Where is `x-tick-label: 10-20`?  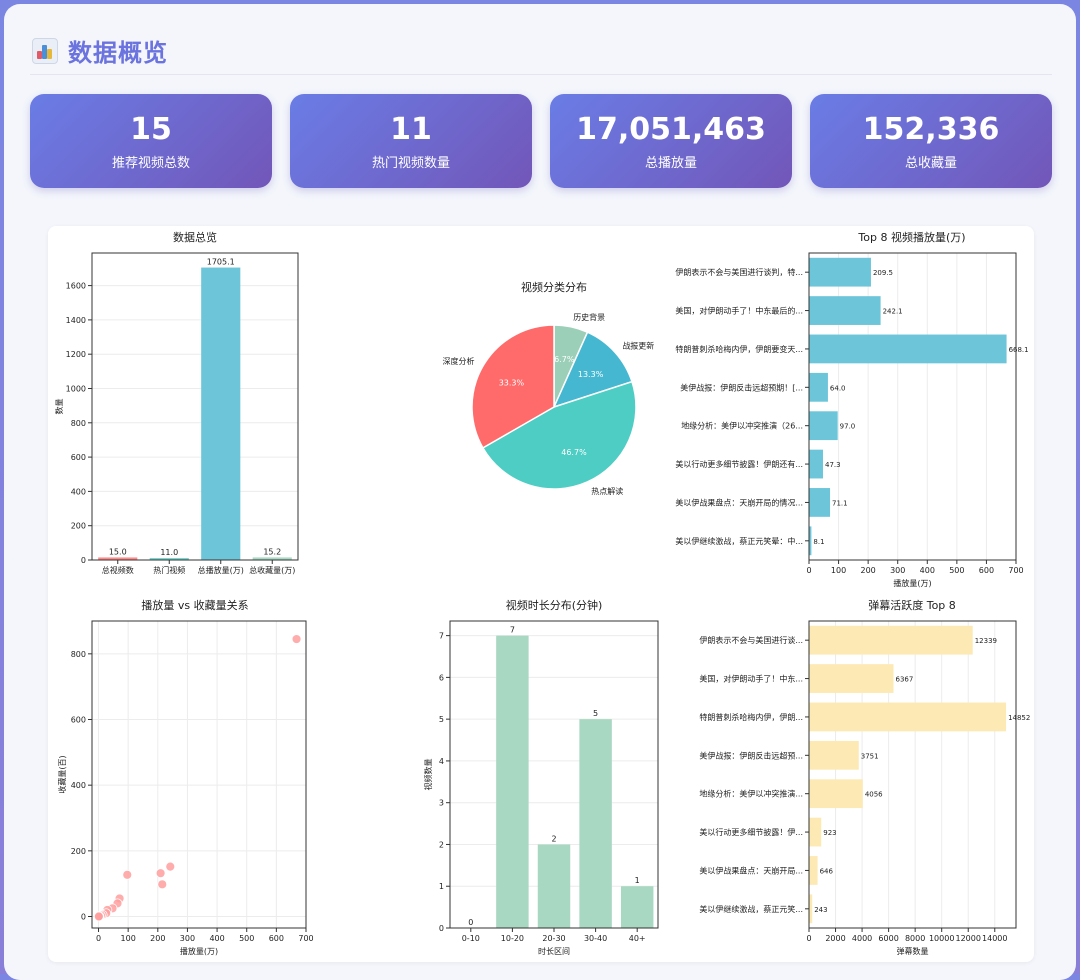
x-tick-label: 10-20 is located at coordinates (512, 938).